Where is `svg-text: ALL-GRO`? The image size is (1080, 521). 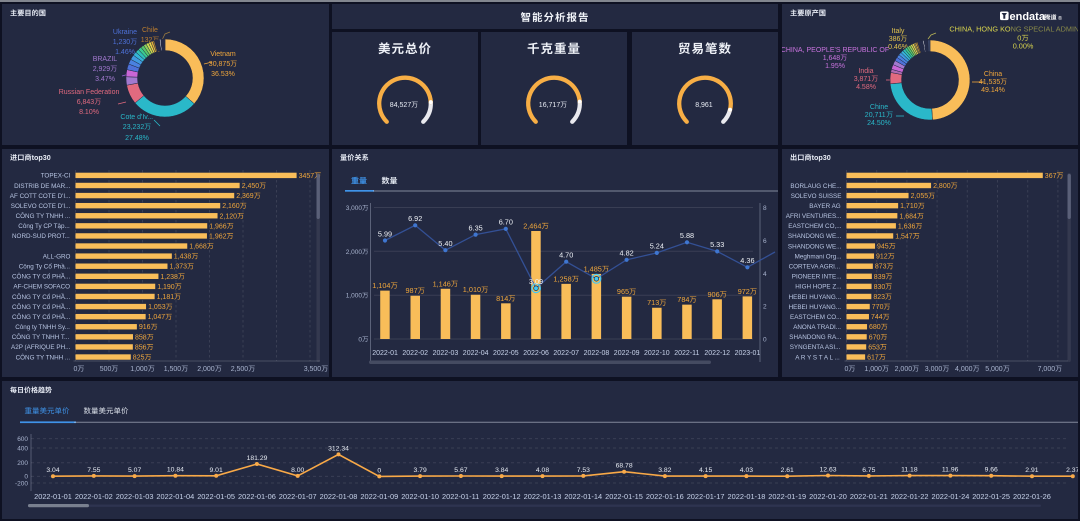
svg-text: ALL-GRO is located at coordinates (57, 256).